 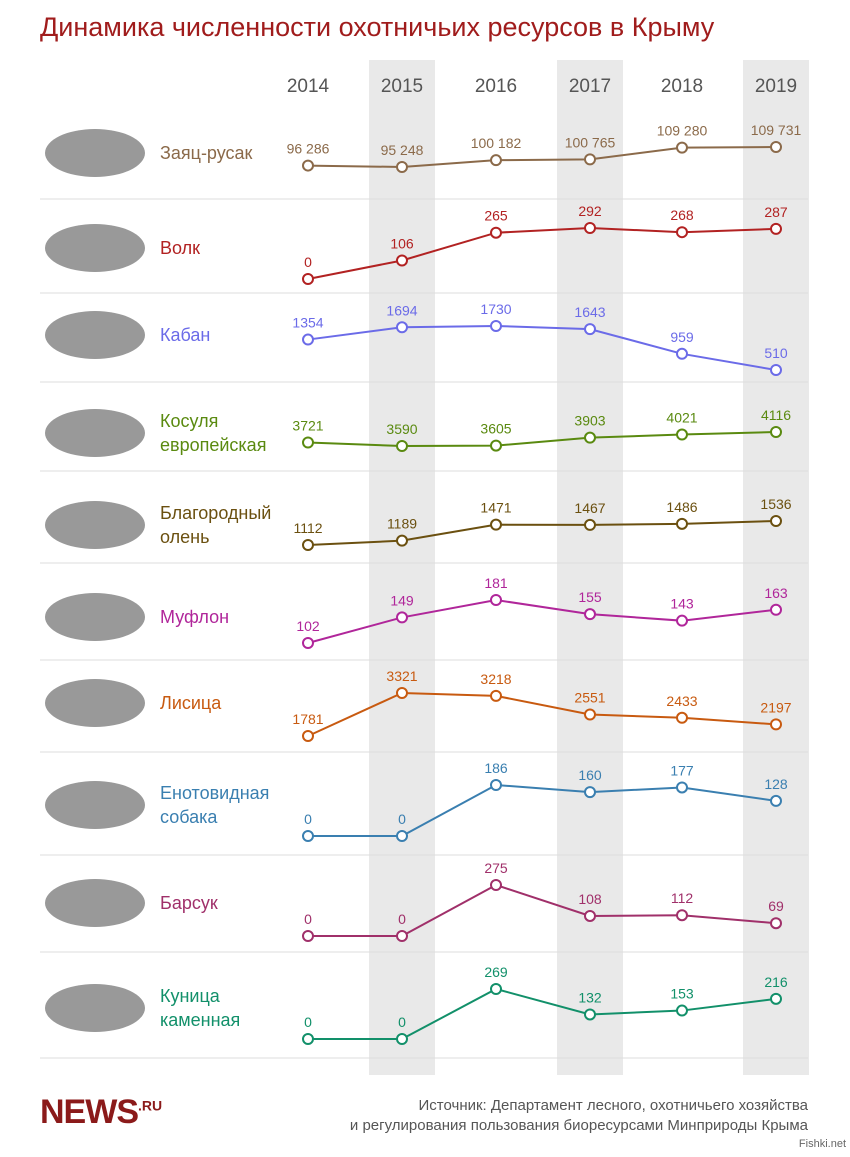 What do you see at coordinates (496, 768) in the screenshot?
I see `data-label: 186` at bounding box center [496, 768].